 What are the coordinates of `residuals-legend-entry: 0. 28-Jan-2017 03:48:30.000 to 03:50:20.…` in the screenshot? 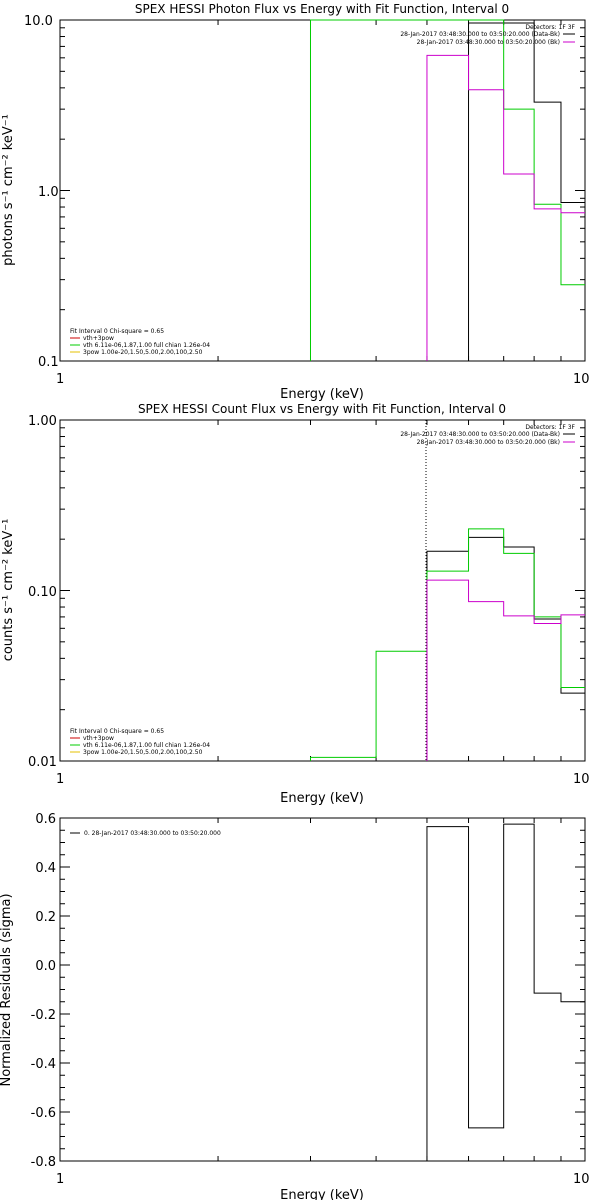 It's located at (152, 833).